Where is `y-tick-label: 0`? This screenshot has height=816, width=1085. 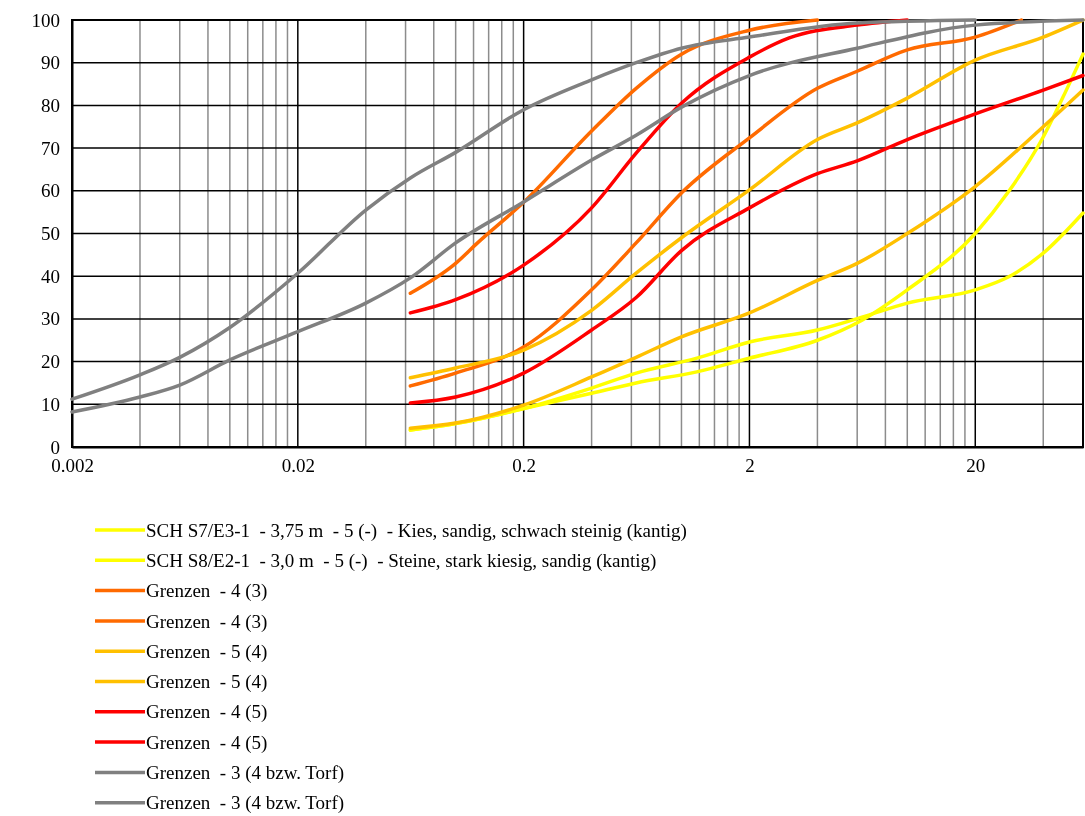
y-tick-label: 0 is located at coordinates (55, 447).